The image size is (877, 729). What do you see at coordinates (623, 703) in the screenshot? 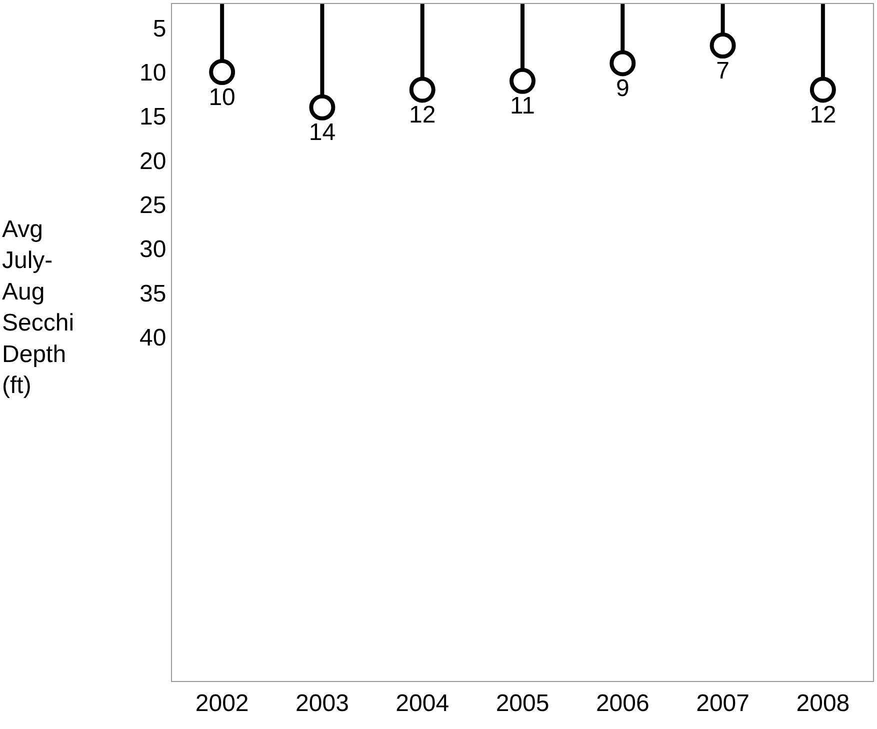
I see `x-tick-label: 2006` at bounding box center [623, 703].